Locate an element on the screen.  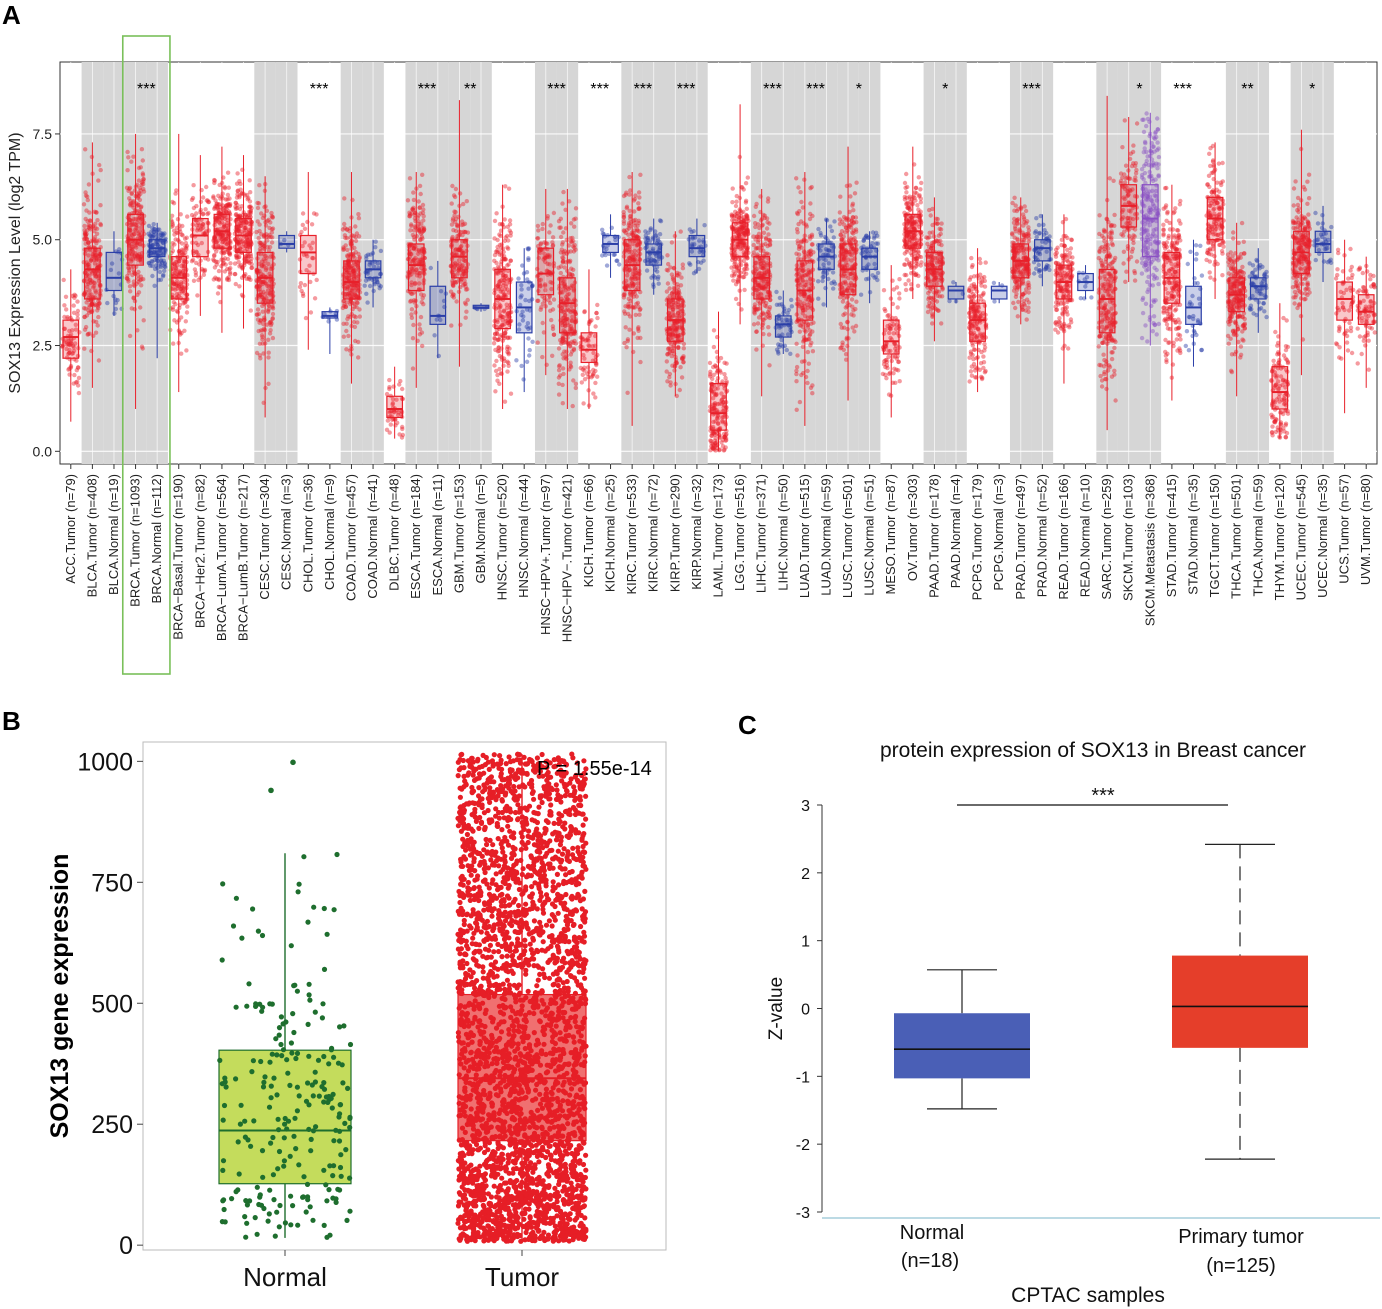
x-tick-label: CHOL.Tumor (n=36) is located at coordinates (307, 533).